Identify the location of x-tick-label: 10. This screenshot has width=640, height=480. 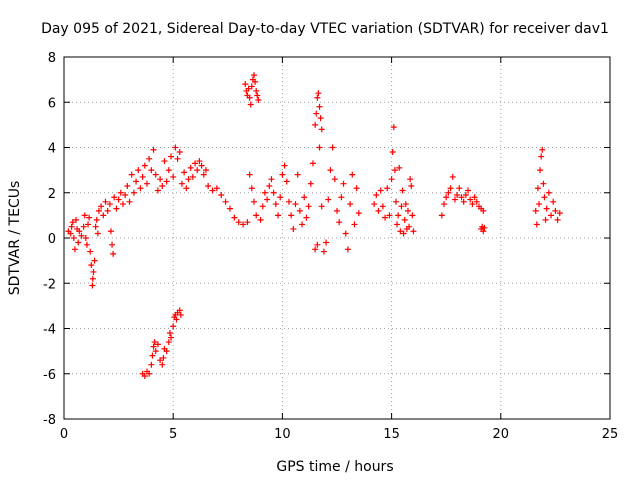
(282, 434).